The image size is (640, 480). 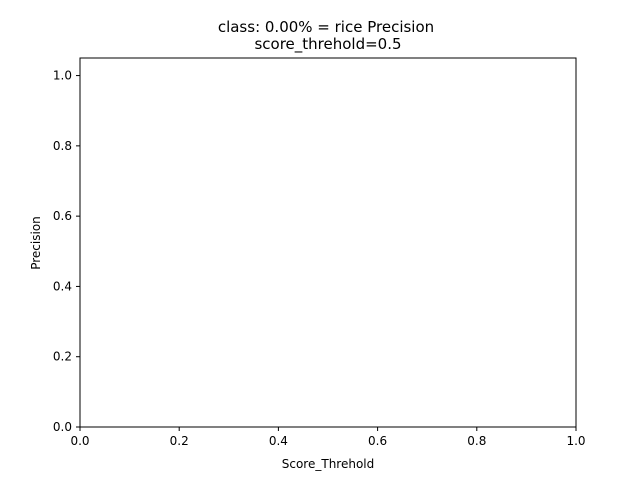 What do you see at coordinates (66, 251) in the screenshot?
I see `y-axis-ticks: 0.0 0.2 0.4 0.6 0.8 1.0` at bounding box center [66, 251].